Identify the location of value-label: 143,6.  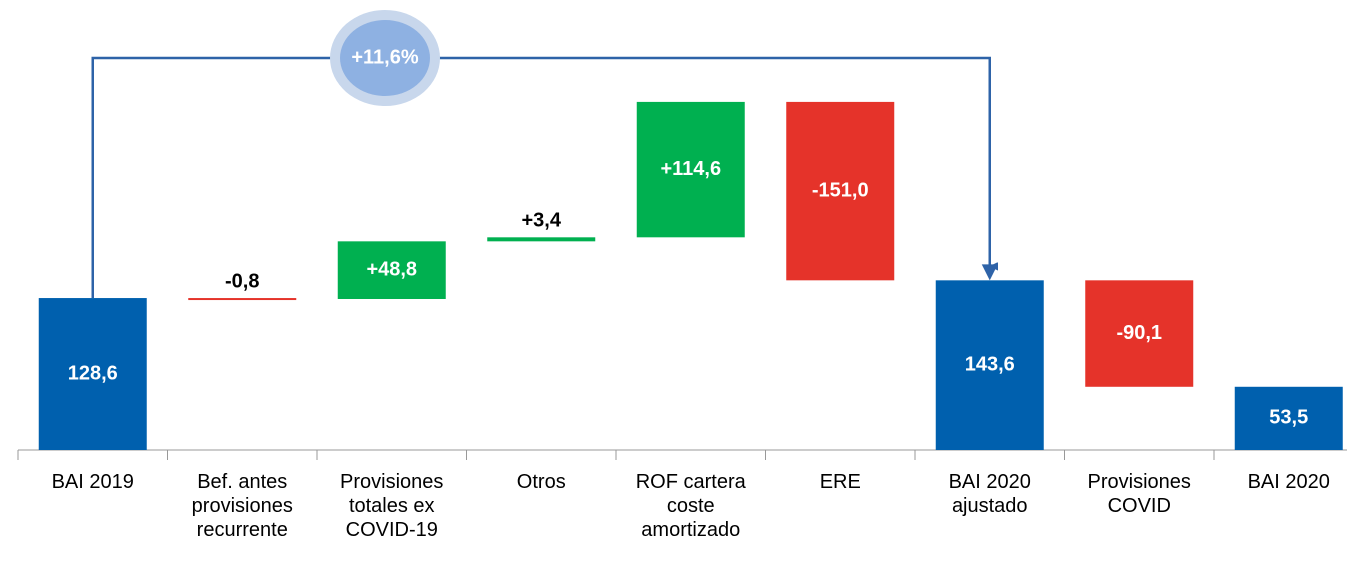
(990, 364).